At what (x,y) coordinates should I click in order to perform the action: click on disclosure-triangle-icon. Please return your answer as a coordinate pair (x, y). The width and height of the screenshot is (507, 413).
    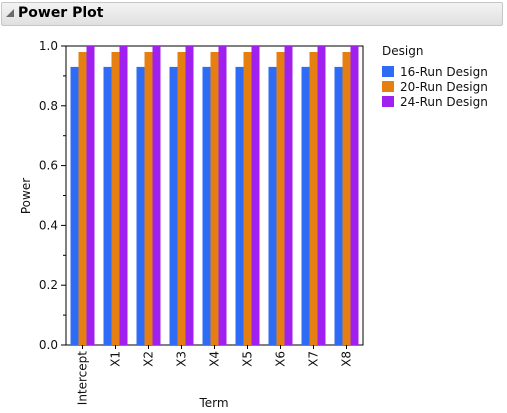
    Looking at the image, I should click on (10, 13).